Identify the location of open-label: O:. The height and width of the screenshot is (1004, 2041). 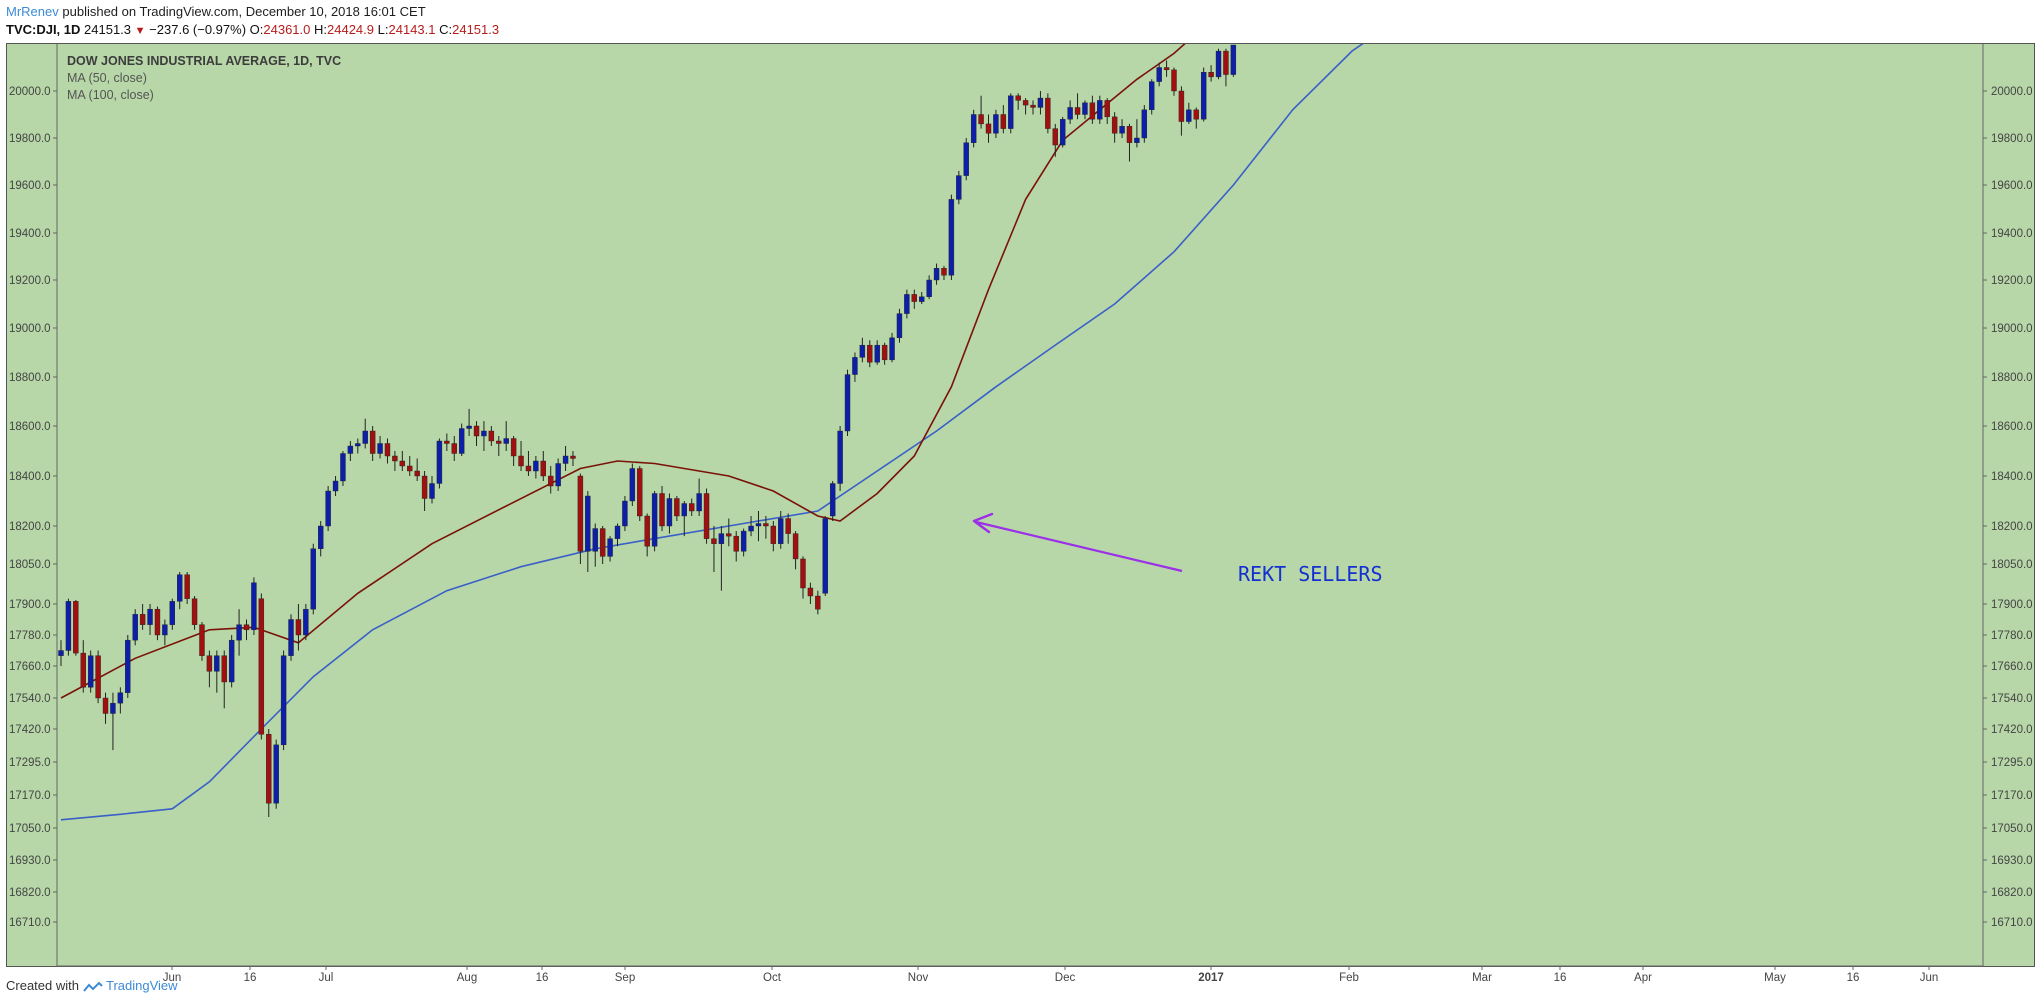
(256, 29).